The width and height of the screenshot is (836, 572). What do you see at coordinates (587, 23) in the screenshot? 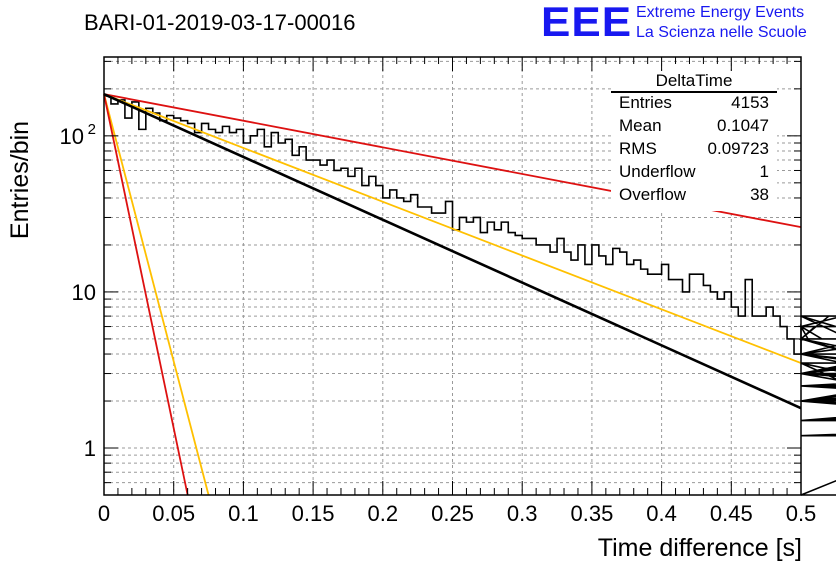
I see `eee-logo: EEE` at bounding box center [587, 23].